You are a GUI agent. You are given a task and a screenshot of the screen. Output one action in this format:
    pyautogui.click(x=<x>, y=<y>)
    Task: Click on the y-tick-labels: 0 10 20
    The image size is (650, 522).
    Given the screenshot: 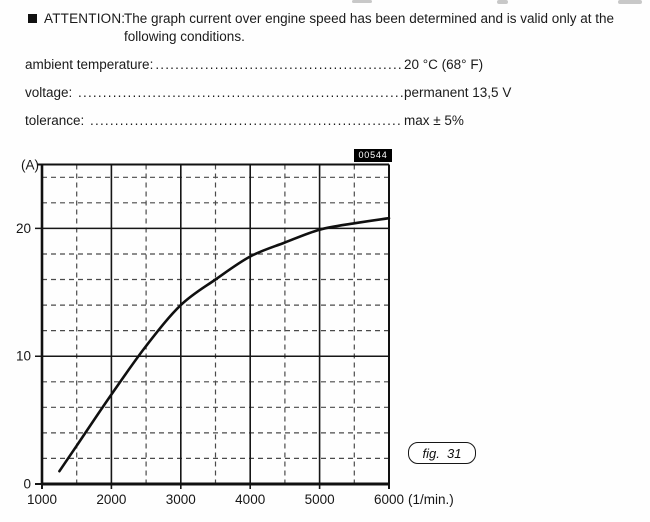 What is the action you would take?
    pyautogui.click(x=23, y=356)
    